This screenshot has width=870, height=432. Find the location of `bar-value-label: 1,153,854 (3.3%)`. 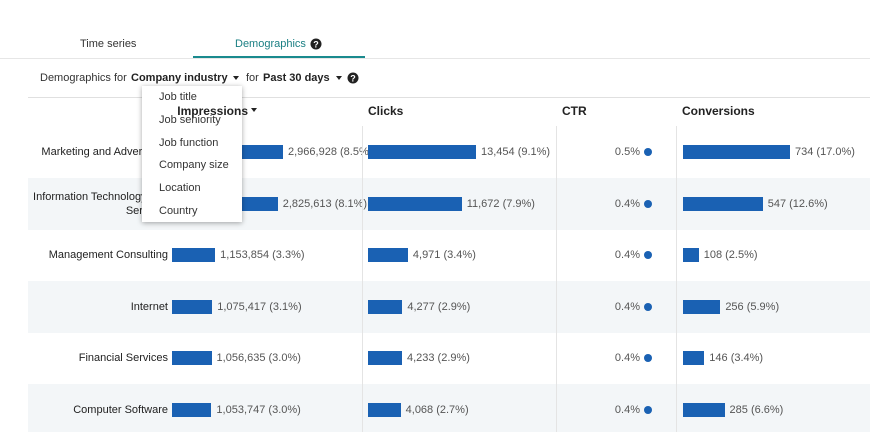

bar-value-label: 1,153,854 (3.3%) is located at coordinates (262, 255).